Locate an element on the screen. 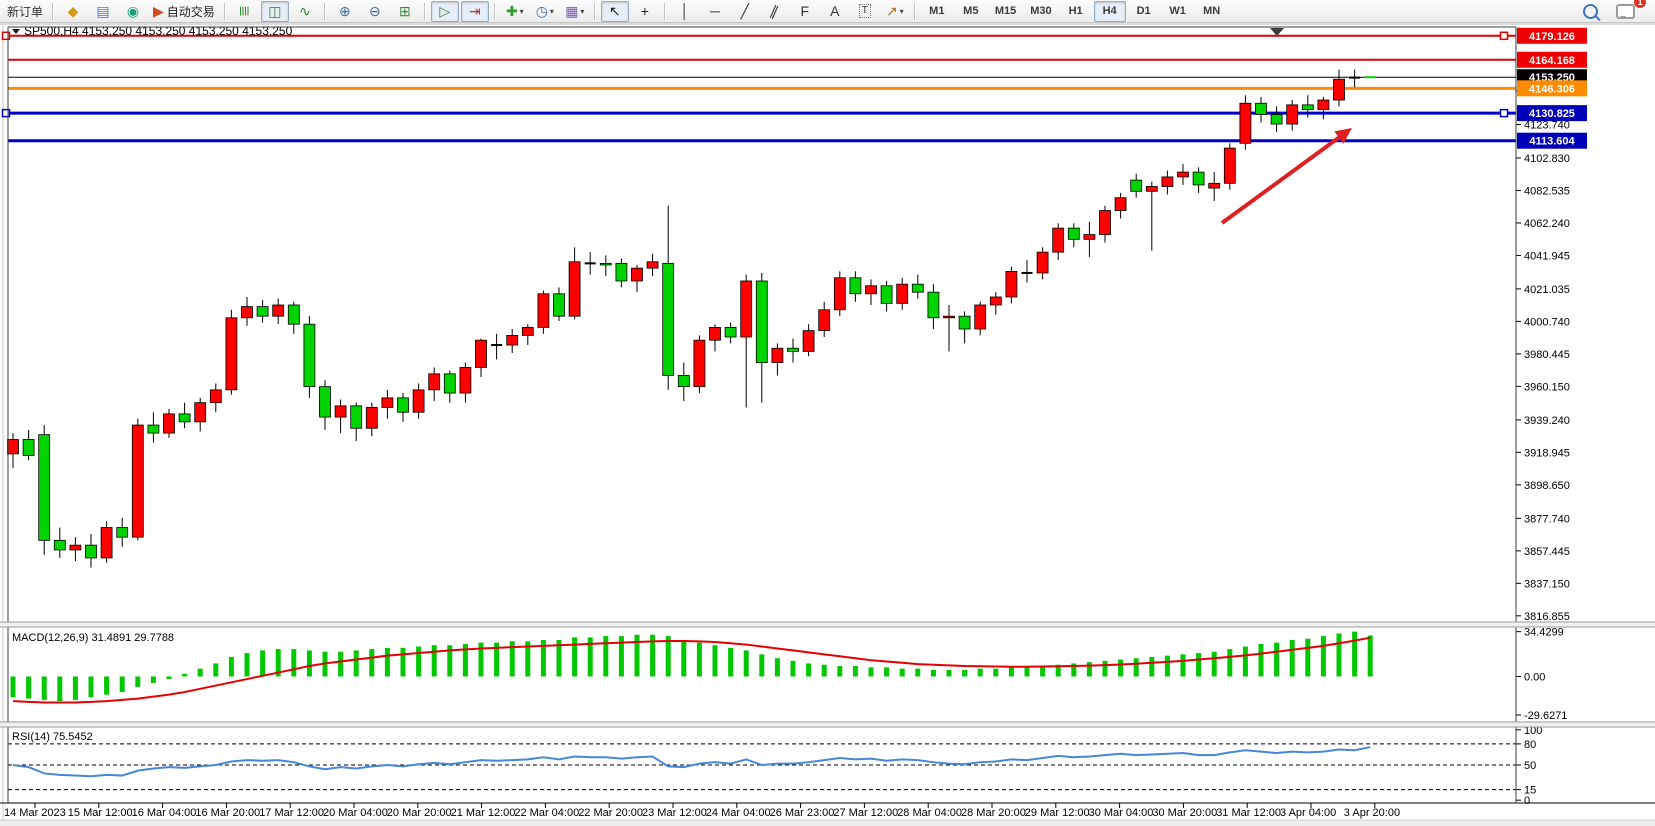  timeframe-m1-button-label: M1 is located at coordinates (937, 11).